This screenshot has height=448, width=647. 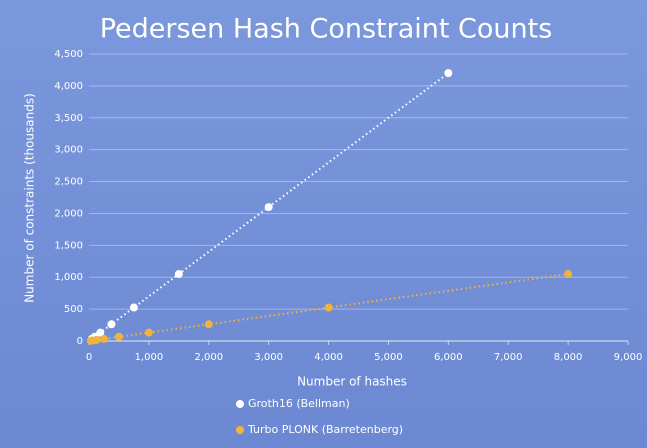 What do you see at coordinates (68, 277) in the screenshot?
I see `y-tick-label: 1,000` at bounding box center [68, 277].